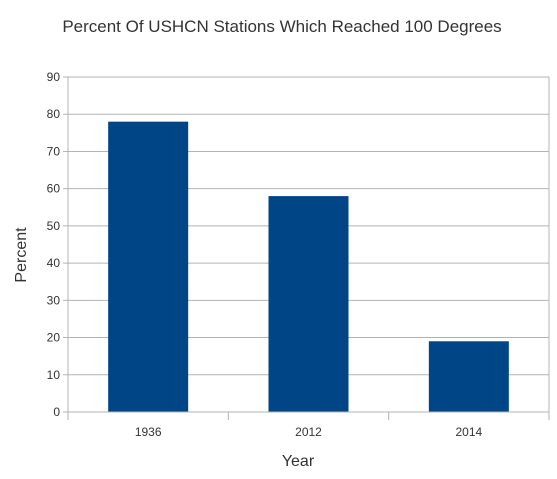 This screenshot has width=557, height=479. Describe the element at coordinates (54, 226) in the screenshot. I see `y-tick-label-50: 50` at that location.